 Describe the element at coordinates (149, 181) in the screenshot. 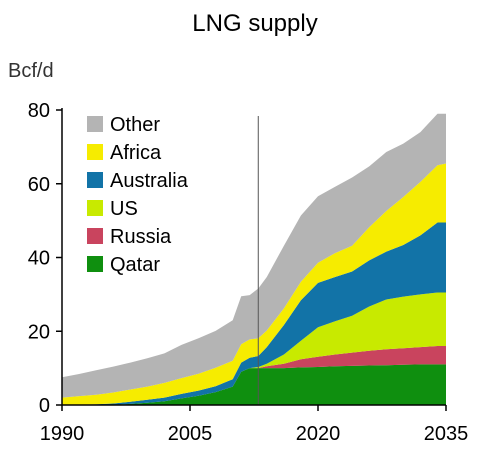

I see `legend-label-australia: Australia` at that location.